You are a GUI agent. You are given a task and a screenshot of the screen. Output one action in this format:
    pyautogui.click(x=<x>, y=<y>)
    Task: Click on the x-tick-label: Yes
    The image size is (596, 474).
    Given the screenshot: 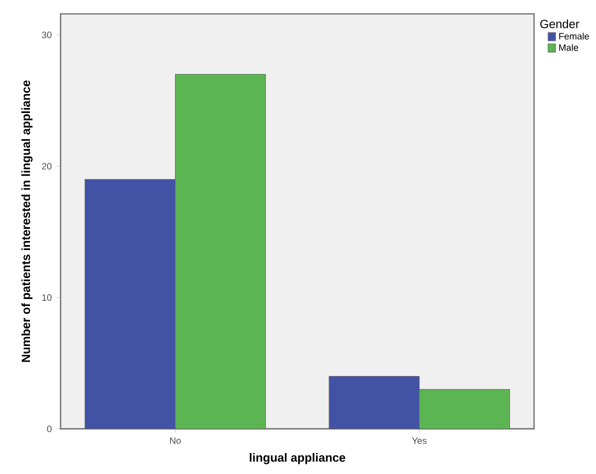 What is the action you would take?
    pyautogui.click(x=419, y=441)
    